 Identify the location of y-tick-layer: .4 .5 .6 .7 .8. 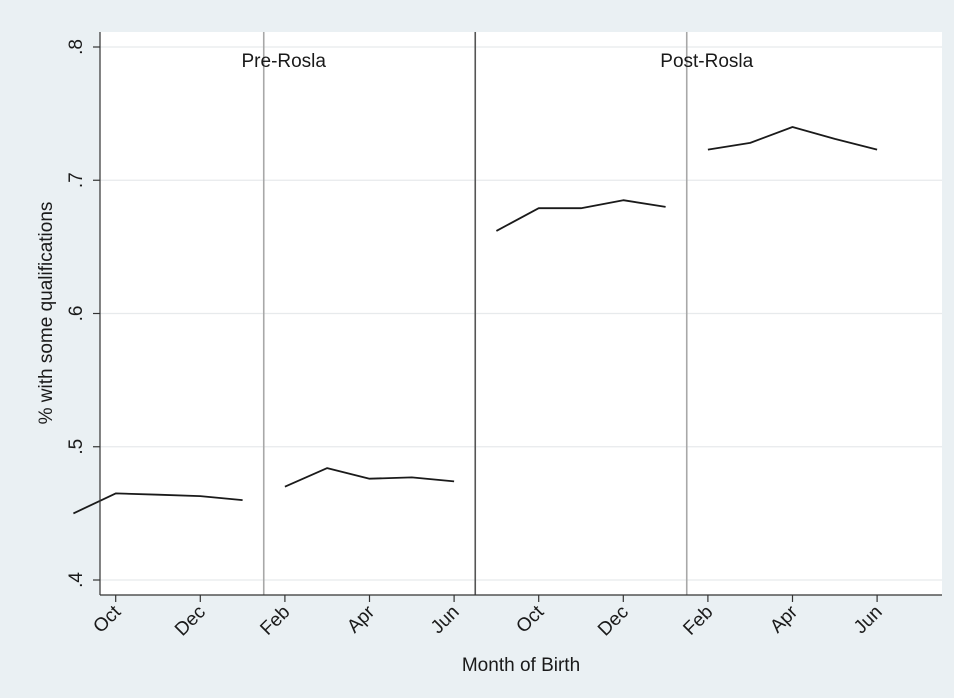
(83, 313).